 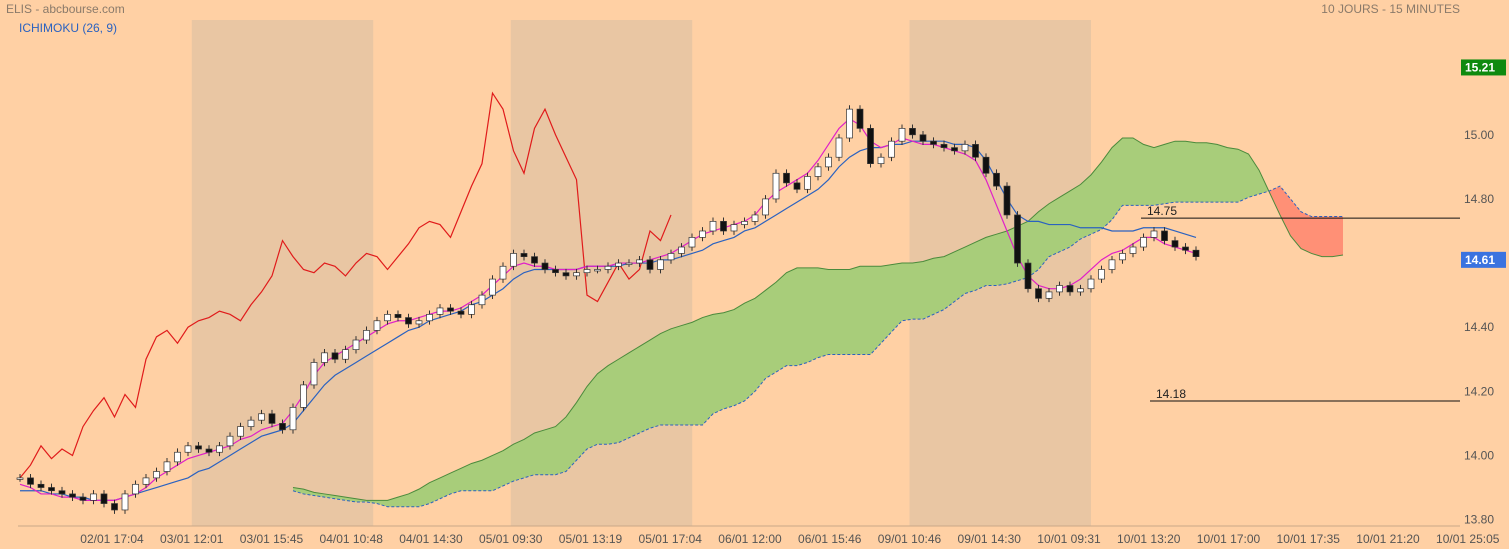 I want to click on price-levels: 14.75 14.18, so click(x=1300, y=303).